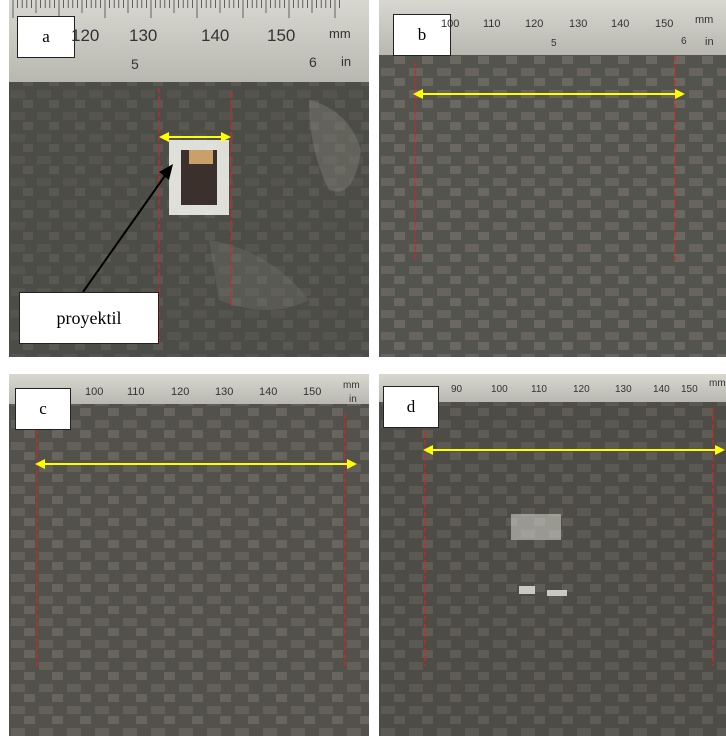 This screenshot has width=726, height=736. What do you see at coordinates (143, 35) in the screenshot?
I see `panel-a-ruler-130: 130` at bounding box center [143, 35].